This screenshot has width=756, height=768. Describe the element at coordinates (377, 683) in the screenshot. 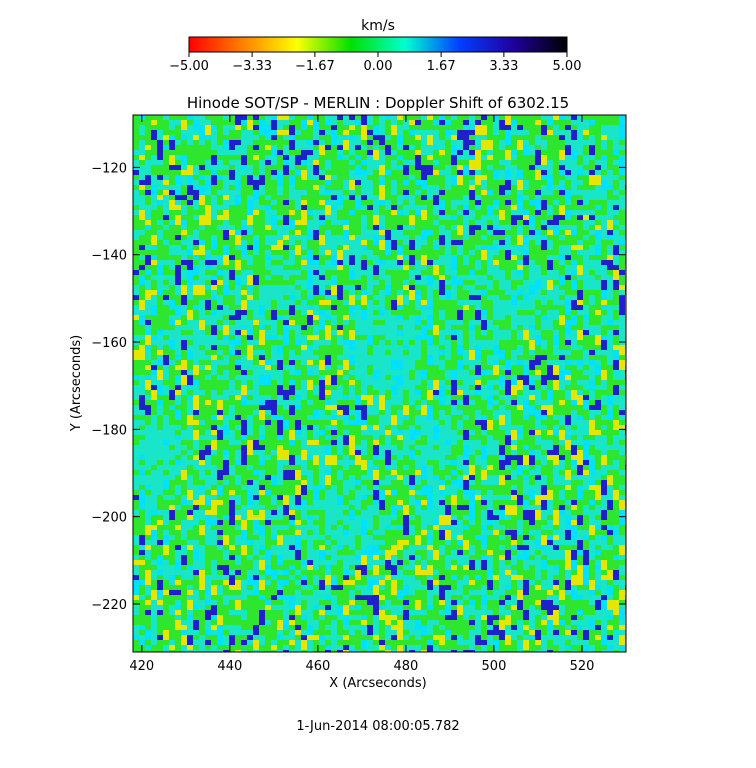

I see `x-axis-title: X (Arcseconds)` at that location.